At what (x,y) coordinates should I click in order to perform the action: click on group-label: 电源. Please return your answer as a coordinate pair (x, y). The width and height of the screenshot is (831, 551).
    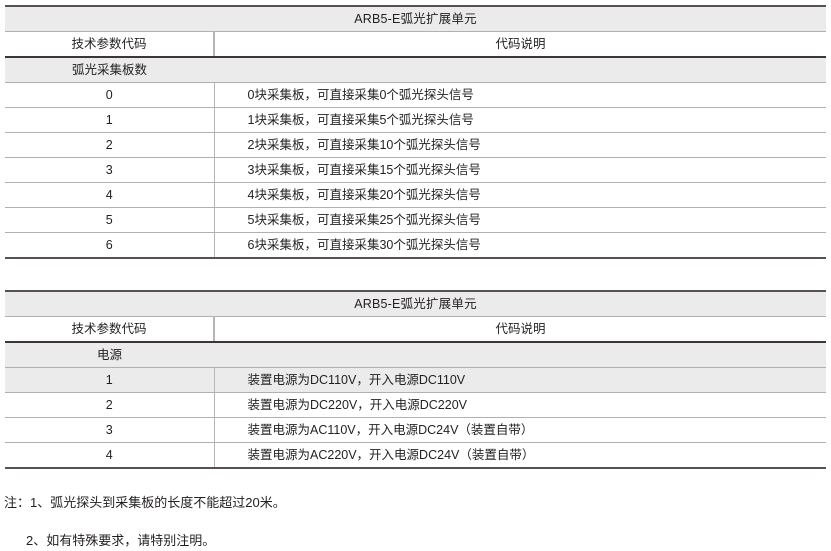
    Looking at the image, I should click on (109, 355).